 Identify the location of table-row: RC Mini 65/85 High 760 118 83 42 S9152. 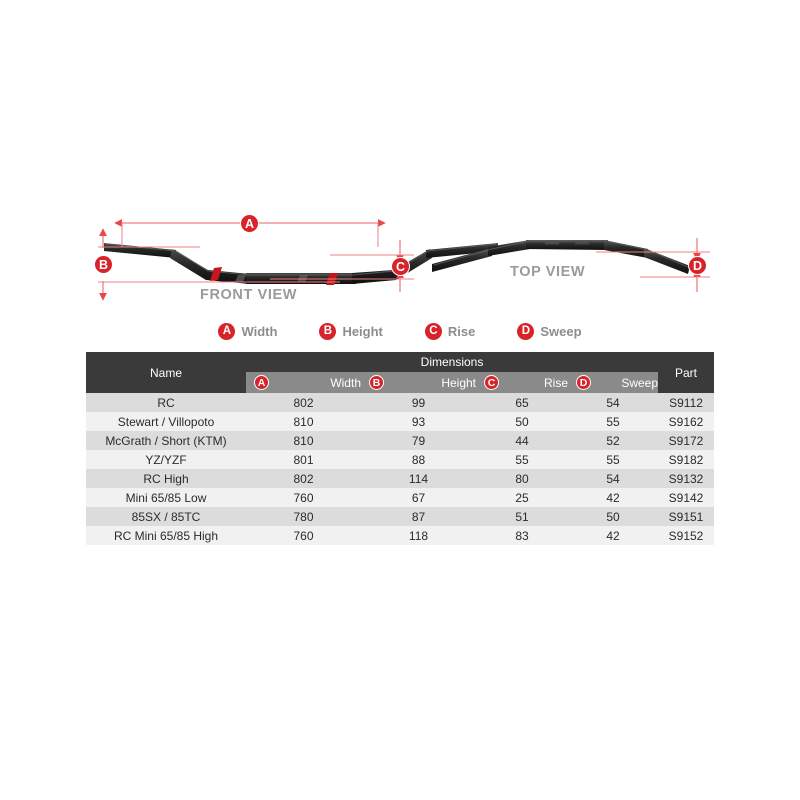
(400, 535).